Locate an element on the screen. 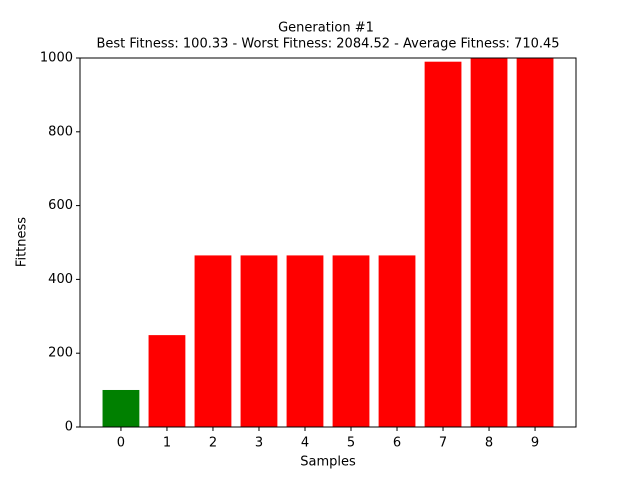  x-tick-label: 5 is located at coordinates (351, 443).